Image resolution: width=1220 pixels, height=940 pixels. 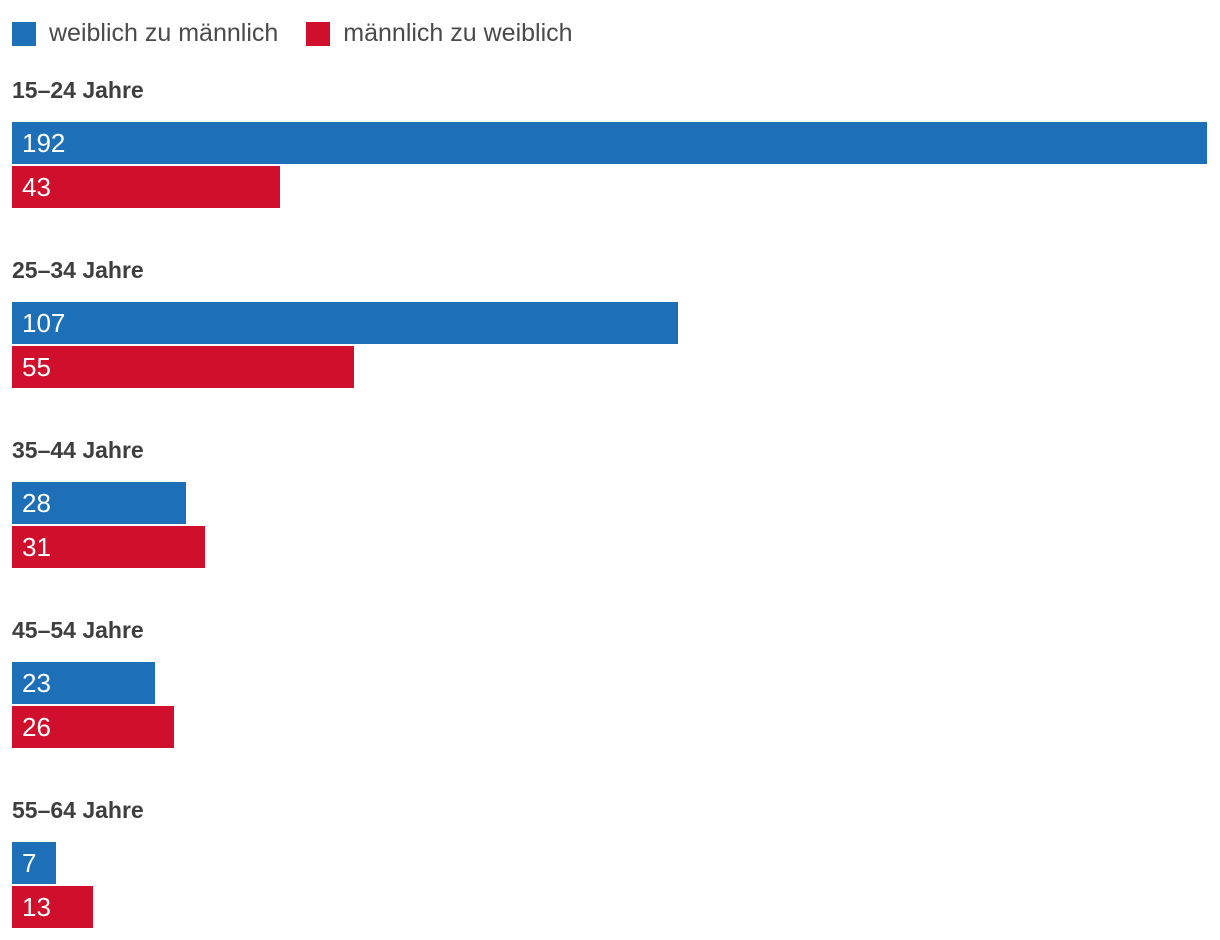 I want to click on age-group-title: 25–34 Jahre, so click(x=78, y=270).